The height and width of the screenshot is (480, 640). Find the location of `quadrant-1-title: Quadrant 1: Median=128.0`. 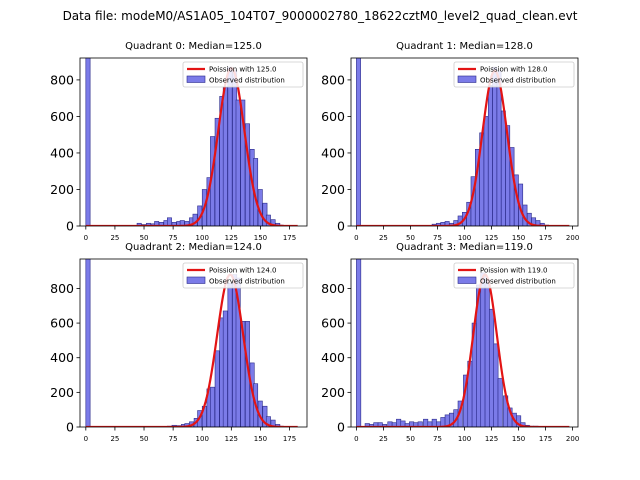

quadrant-1-title: Quadrant 1: Median=128.0 is located at coordinates (464, 46).